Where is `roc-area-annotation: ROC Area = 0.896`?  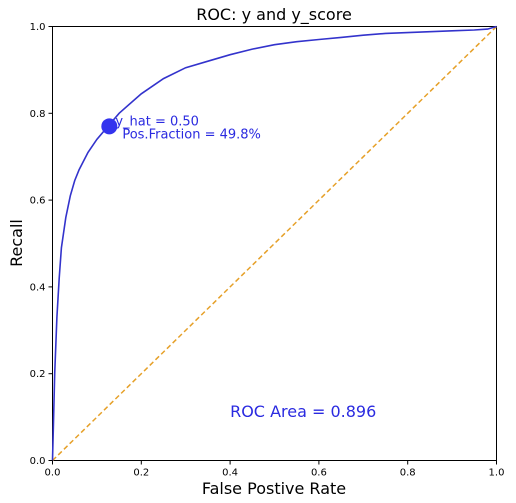 roc-area-annotation: ROC Area = 0.896 is located at coordinates (303, 411).